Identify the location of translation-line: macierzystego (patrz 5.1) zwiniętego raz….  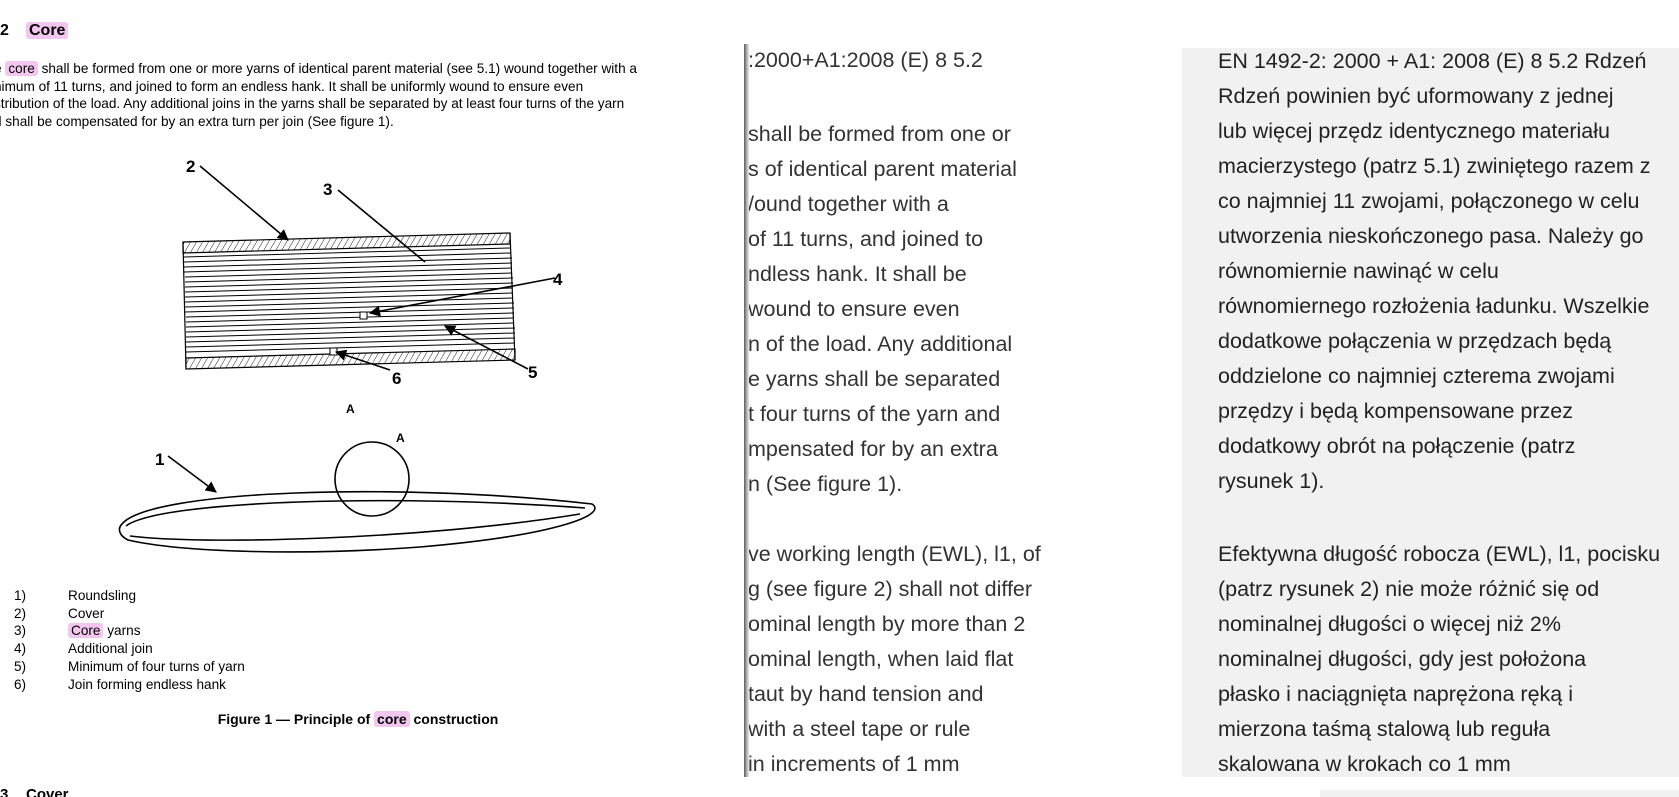
(1434, 166).